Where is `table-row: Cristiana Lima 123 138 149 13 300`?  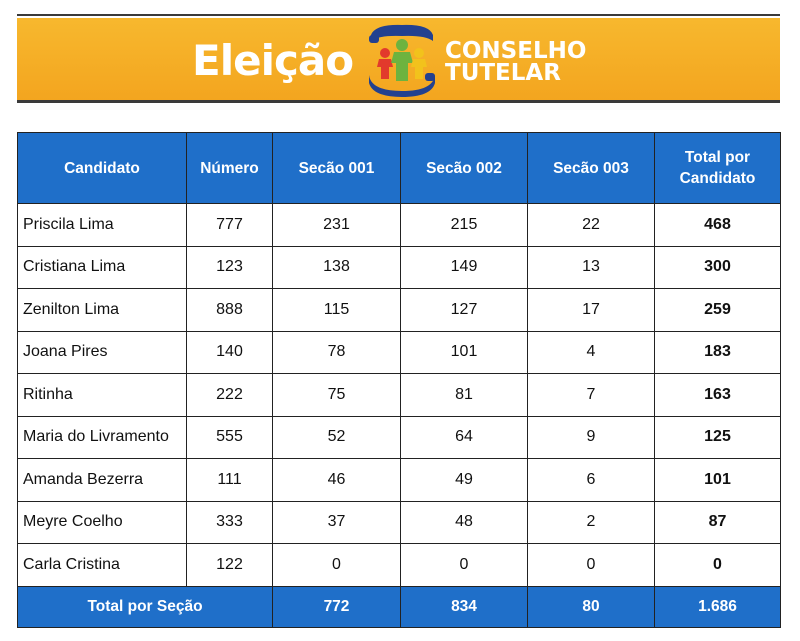 table-row: Cristiana Lima 123 138 149 13 300 is located at coordinates (399, 267).